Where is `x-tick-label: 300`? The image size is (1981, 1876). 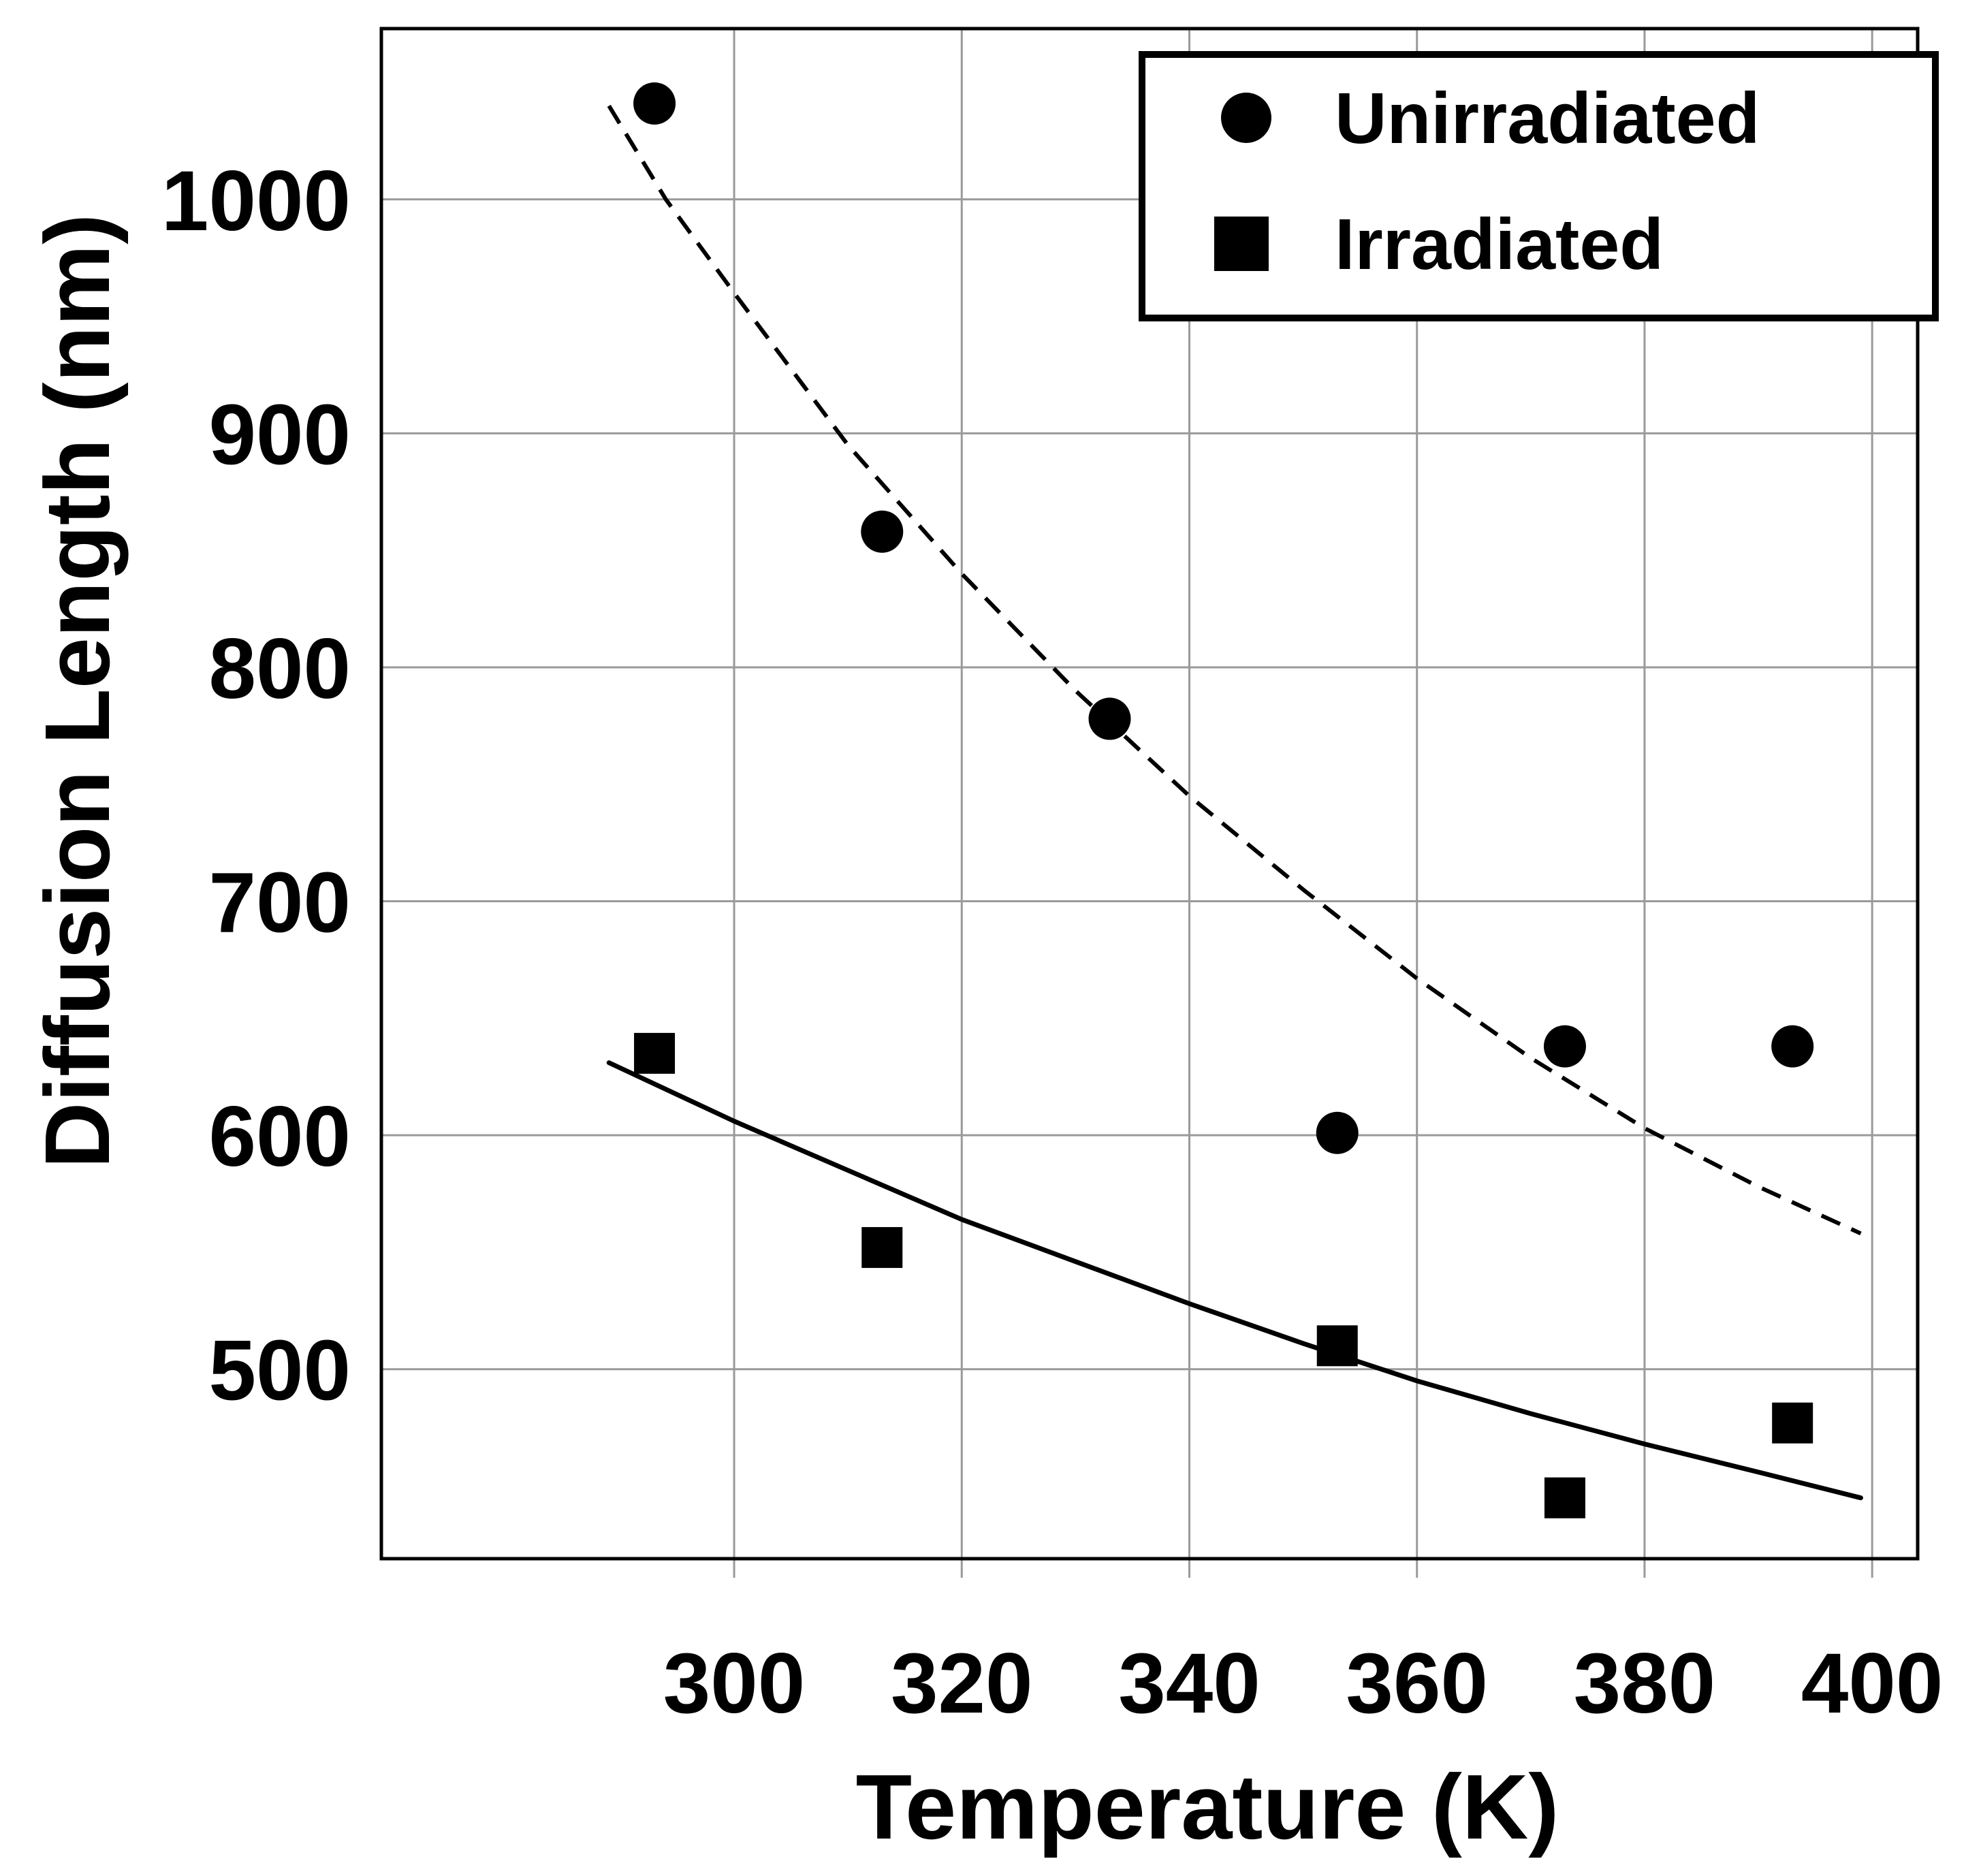
x-tick-label: 300 is located at coordinates (734, 1683).